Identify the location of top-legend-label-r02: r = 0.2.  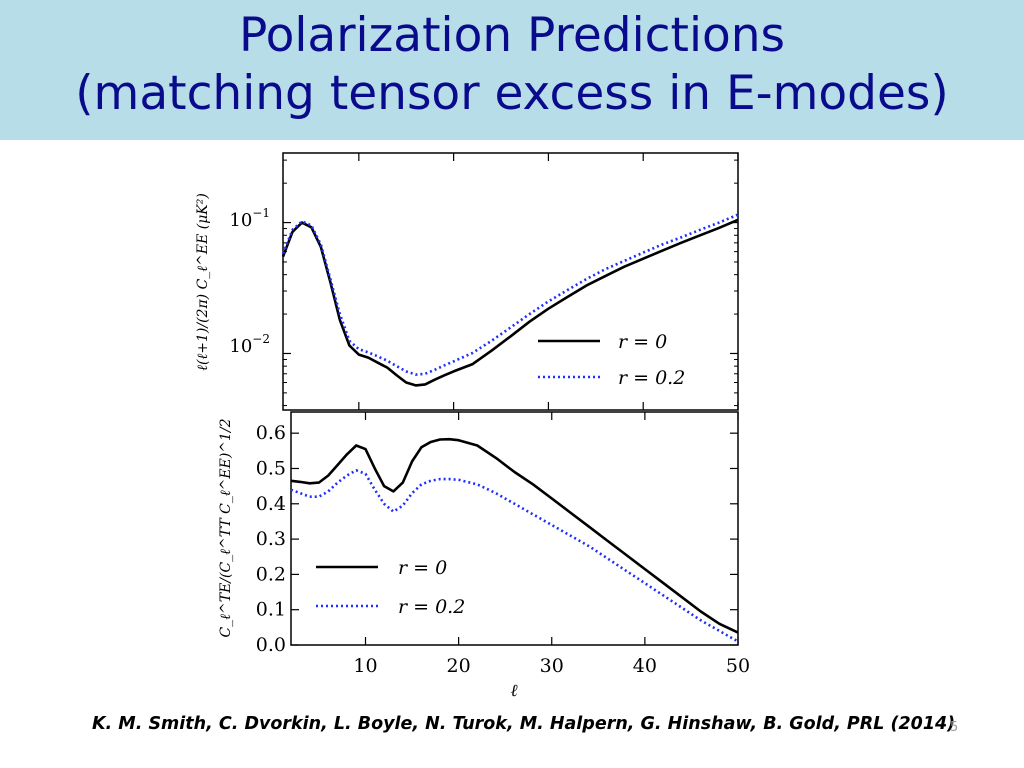
(651, 378).